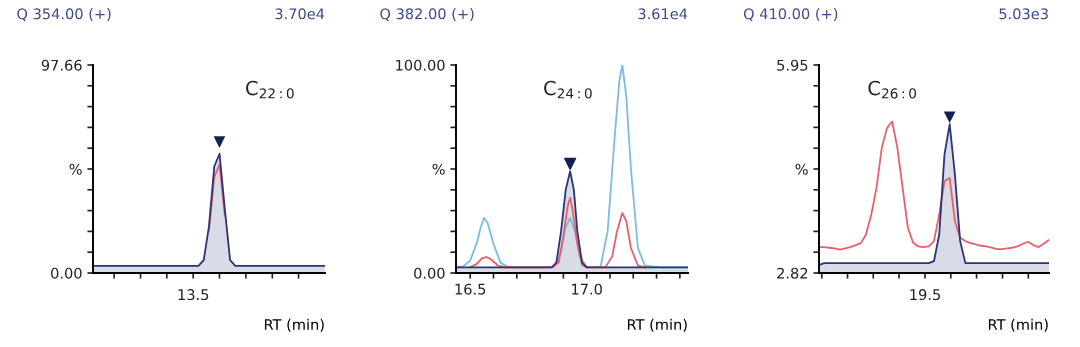  Describe the element at coordinates (1023, 14) in the screenshot. I see `chart-subtitle: 5.03e3` at that location.